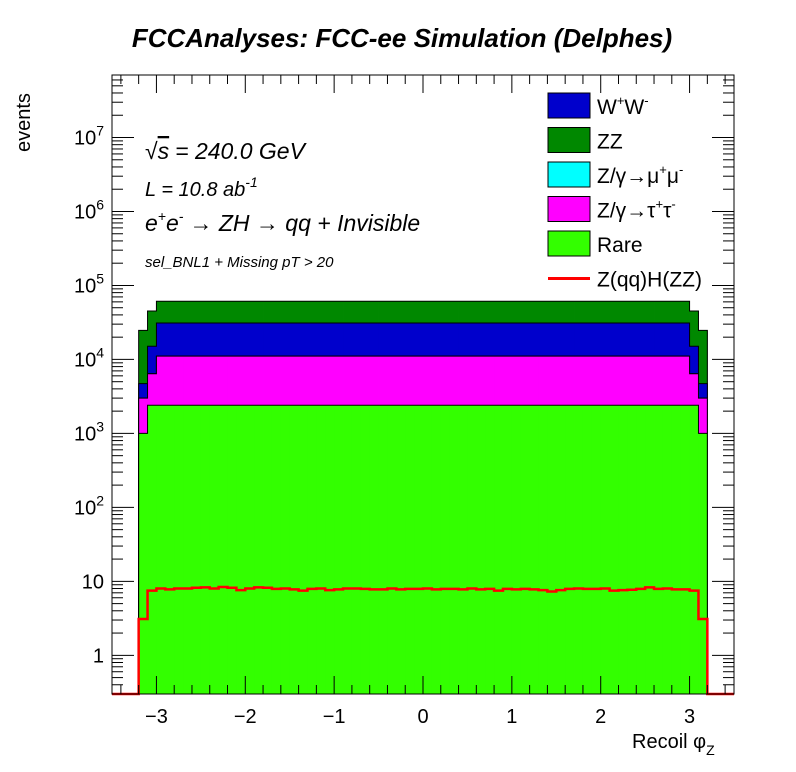 This screenshot has width=796, height=772. Describe the element at coordinates (634, 107) in the screenshot. I see `legend-label-mid: W` at that location.